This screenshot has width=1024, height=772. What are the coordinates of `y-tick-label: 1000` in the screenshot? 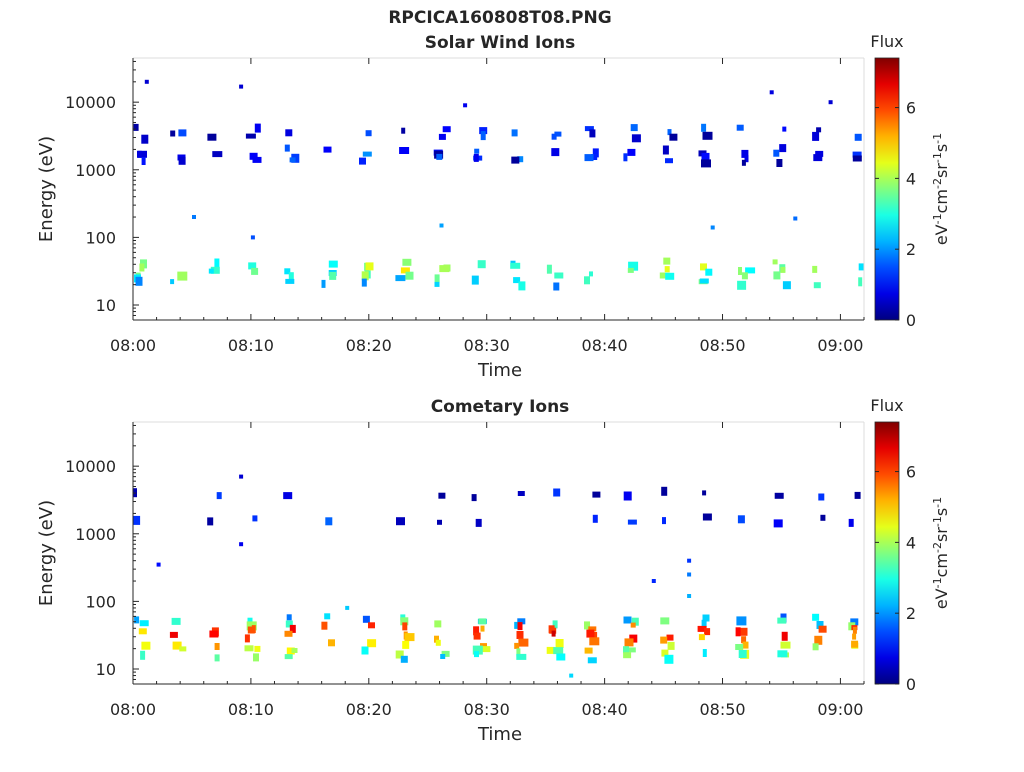 It's located at (95, 534).